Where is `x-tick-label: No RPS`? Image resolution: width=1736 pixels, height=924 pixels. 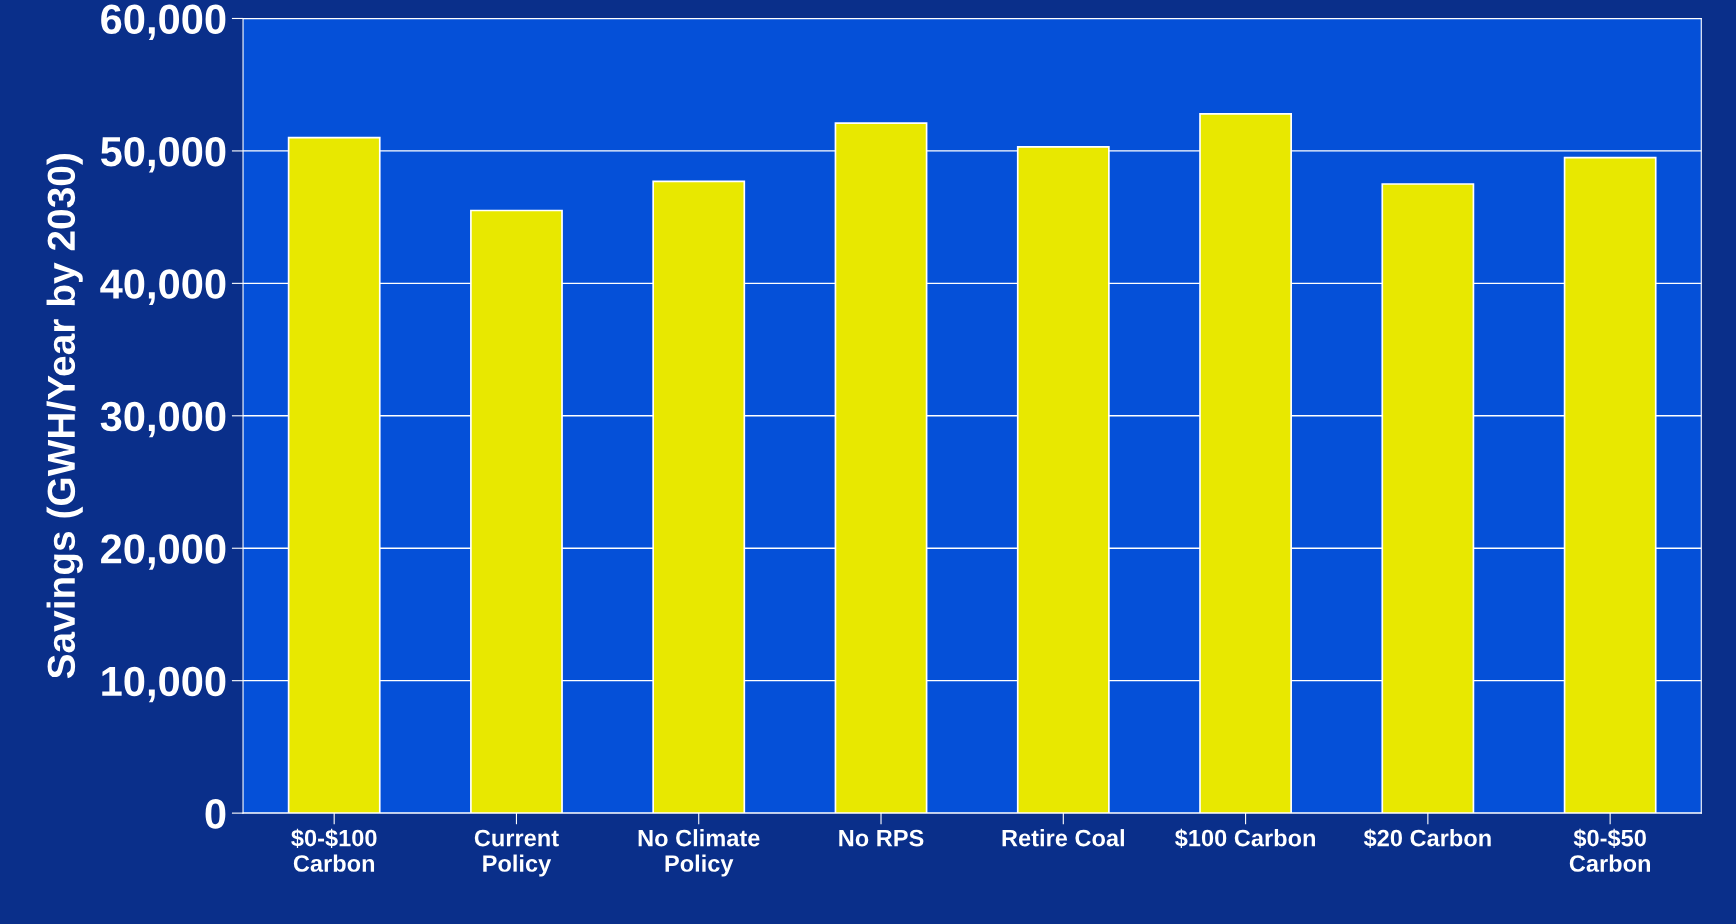 x-tick-label: No RPS is located at coordinates (881, 838).